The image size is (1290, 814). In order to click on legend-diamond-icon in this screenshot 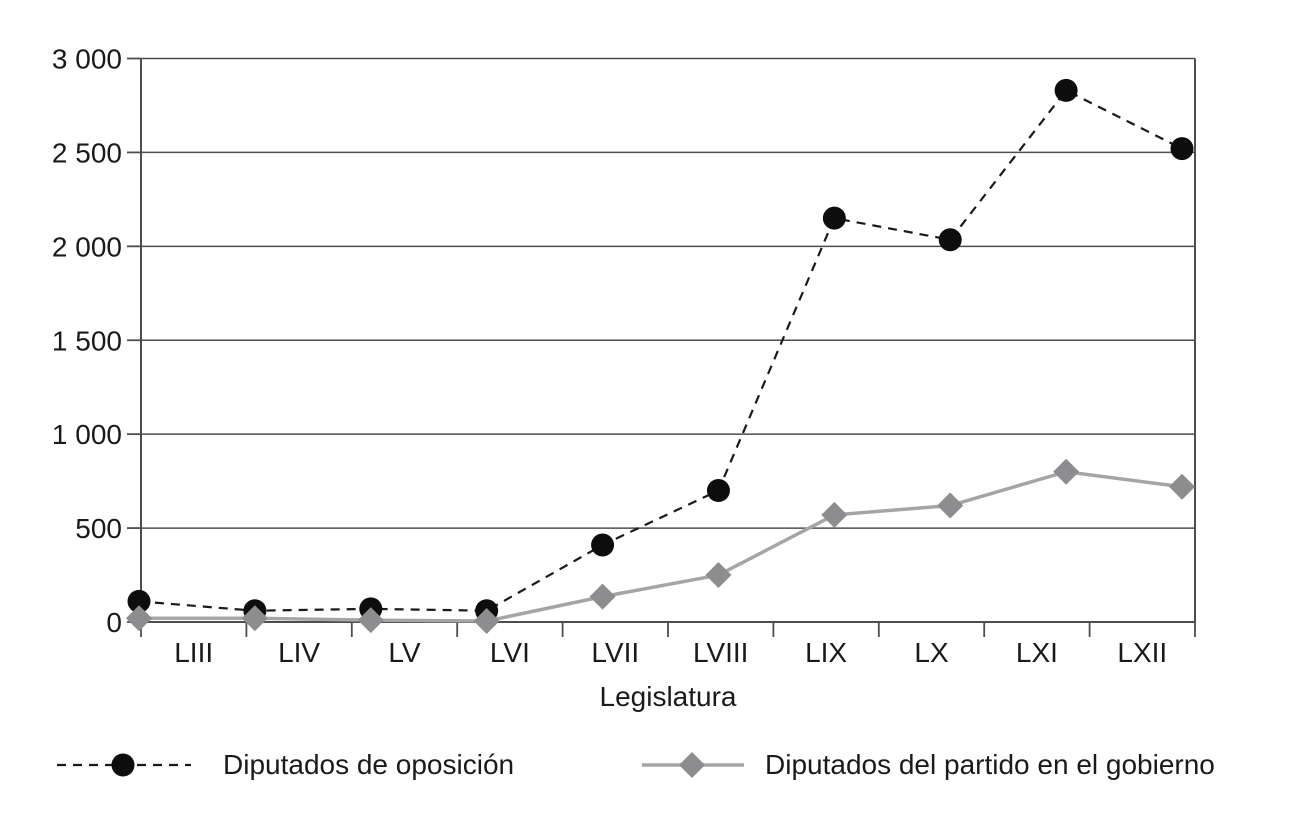, I will do `click(692, 765)`.